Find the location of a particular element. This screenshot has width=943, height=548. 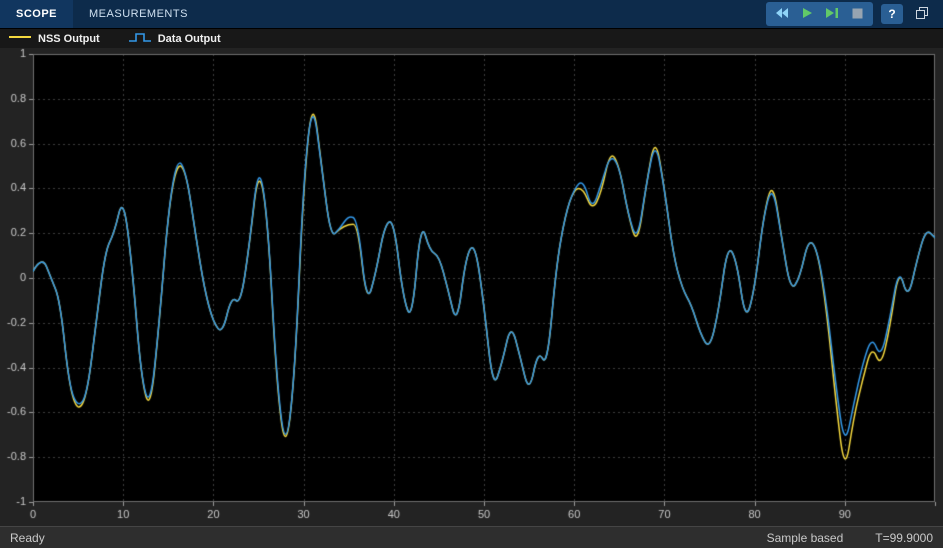

run-button is located at coordinates (807, 14).